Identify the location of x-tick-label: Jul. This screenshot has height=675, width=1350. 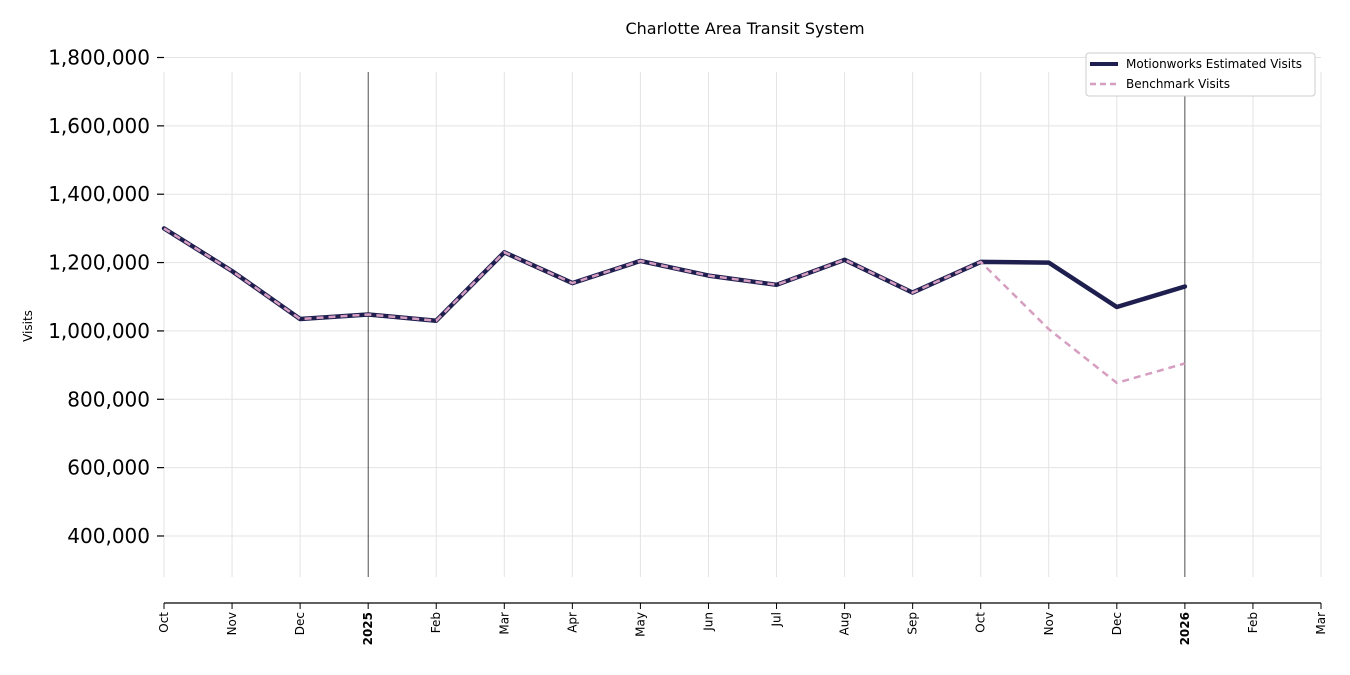
(777, 619).